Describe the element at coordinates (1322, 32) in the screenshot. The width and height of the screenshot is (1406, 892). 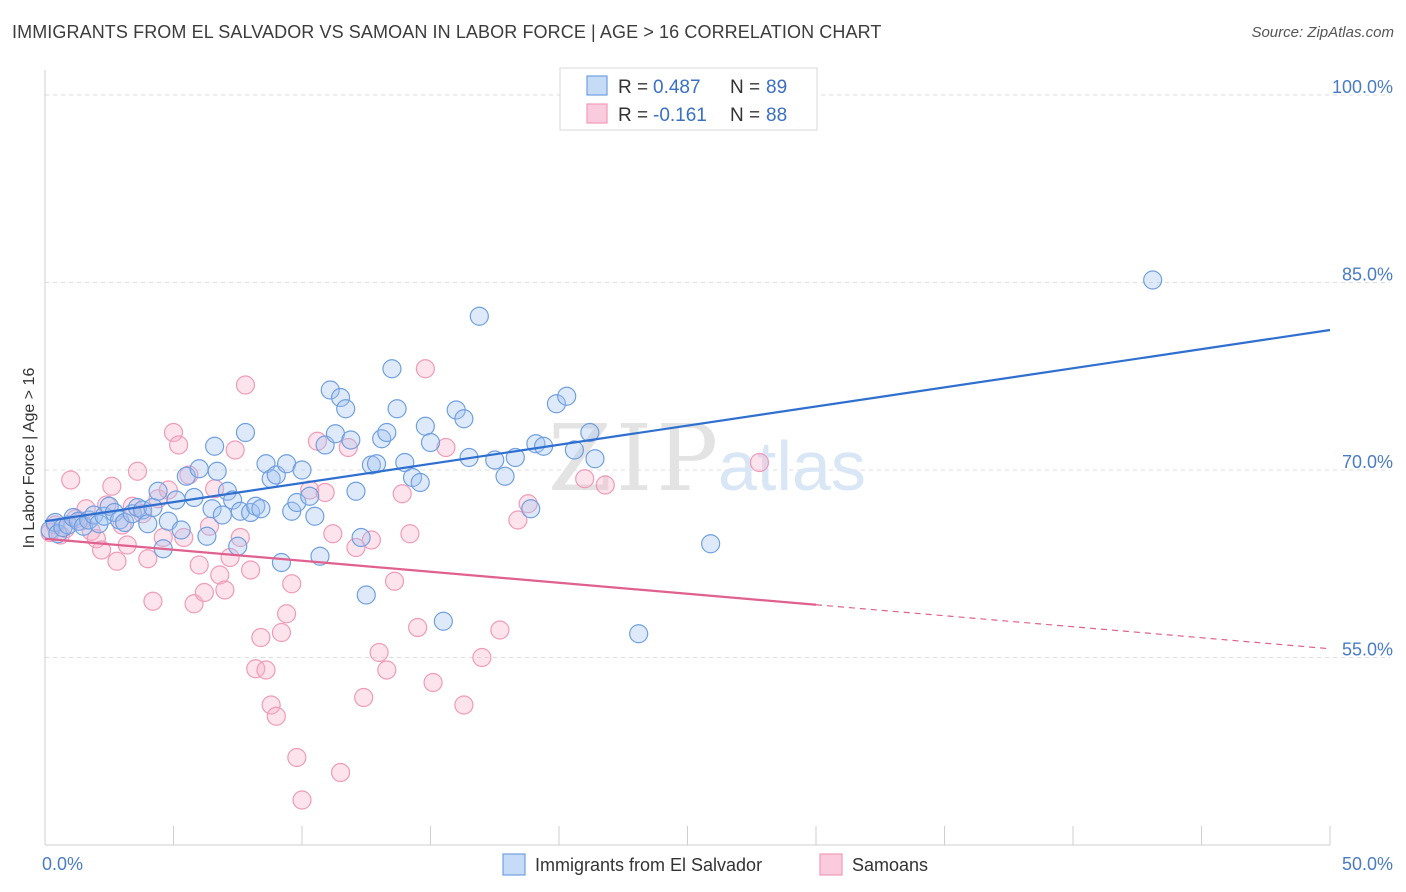
I see `source-label: Source: ZipAtlas.com` at that location.